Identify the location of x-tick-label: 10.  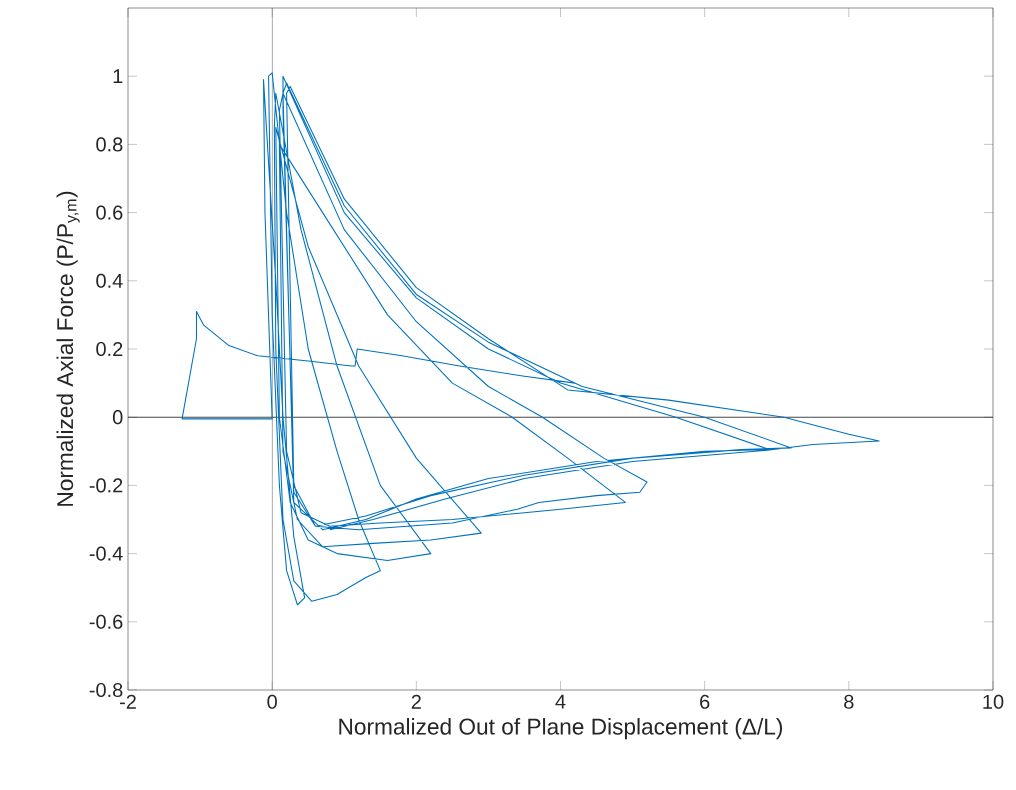
(993, 701).